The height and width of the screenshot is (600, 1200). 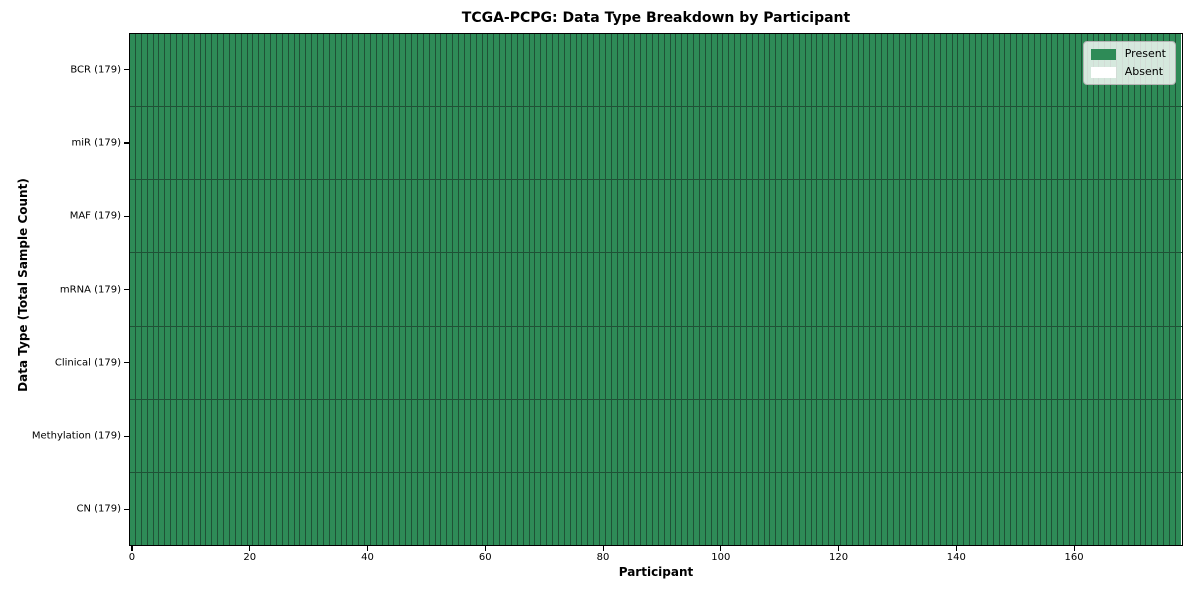 What do you see at coordinates (1103, 54) in the screenshot?
I see `present-swatch` at bounding box center [1103, 54].